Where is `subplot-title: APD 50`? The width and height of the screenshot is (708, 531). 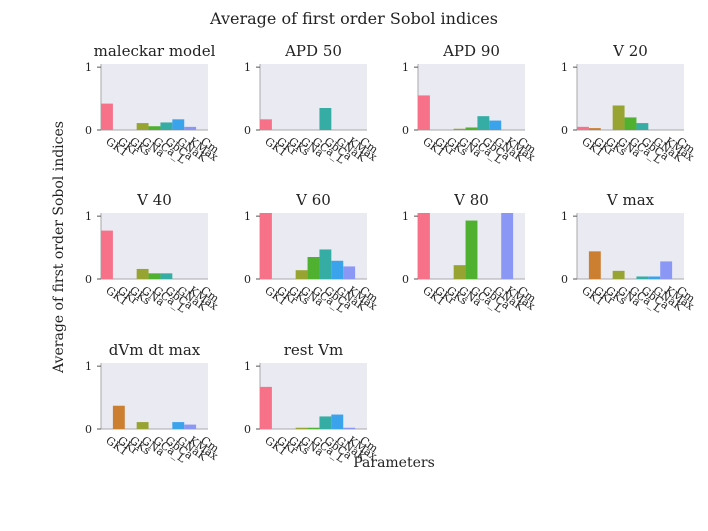 subplot-title: APD 50 is located at coordinates (313, 51).